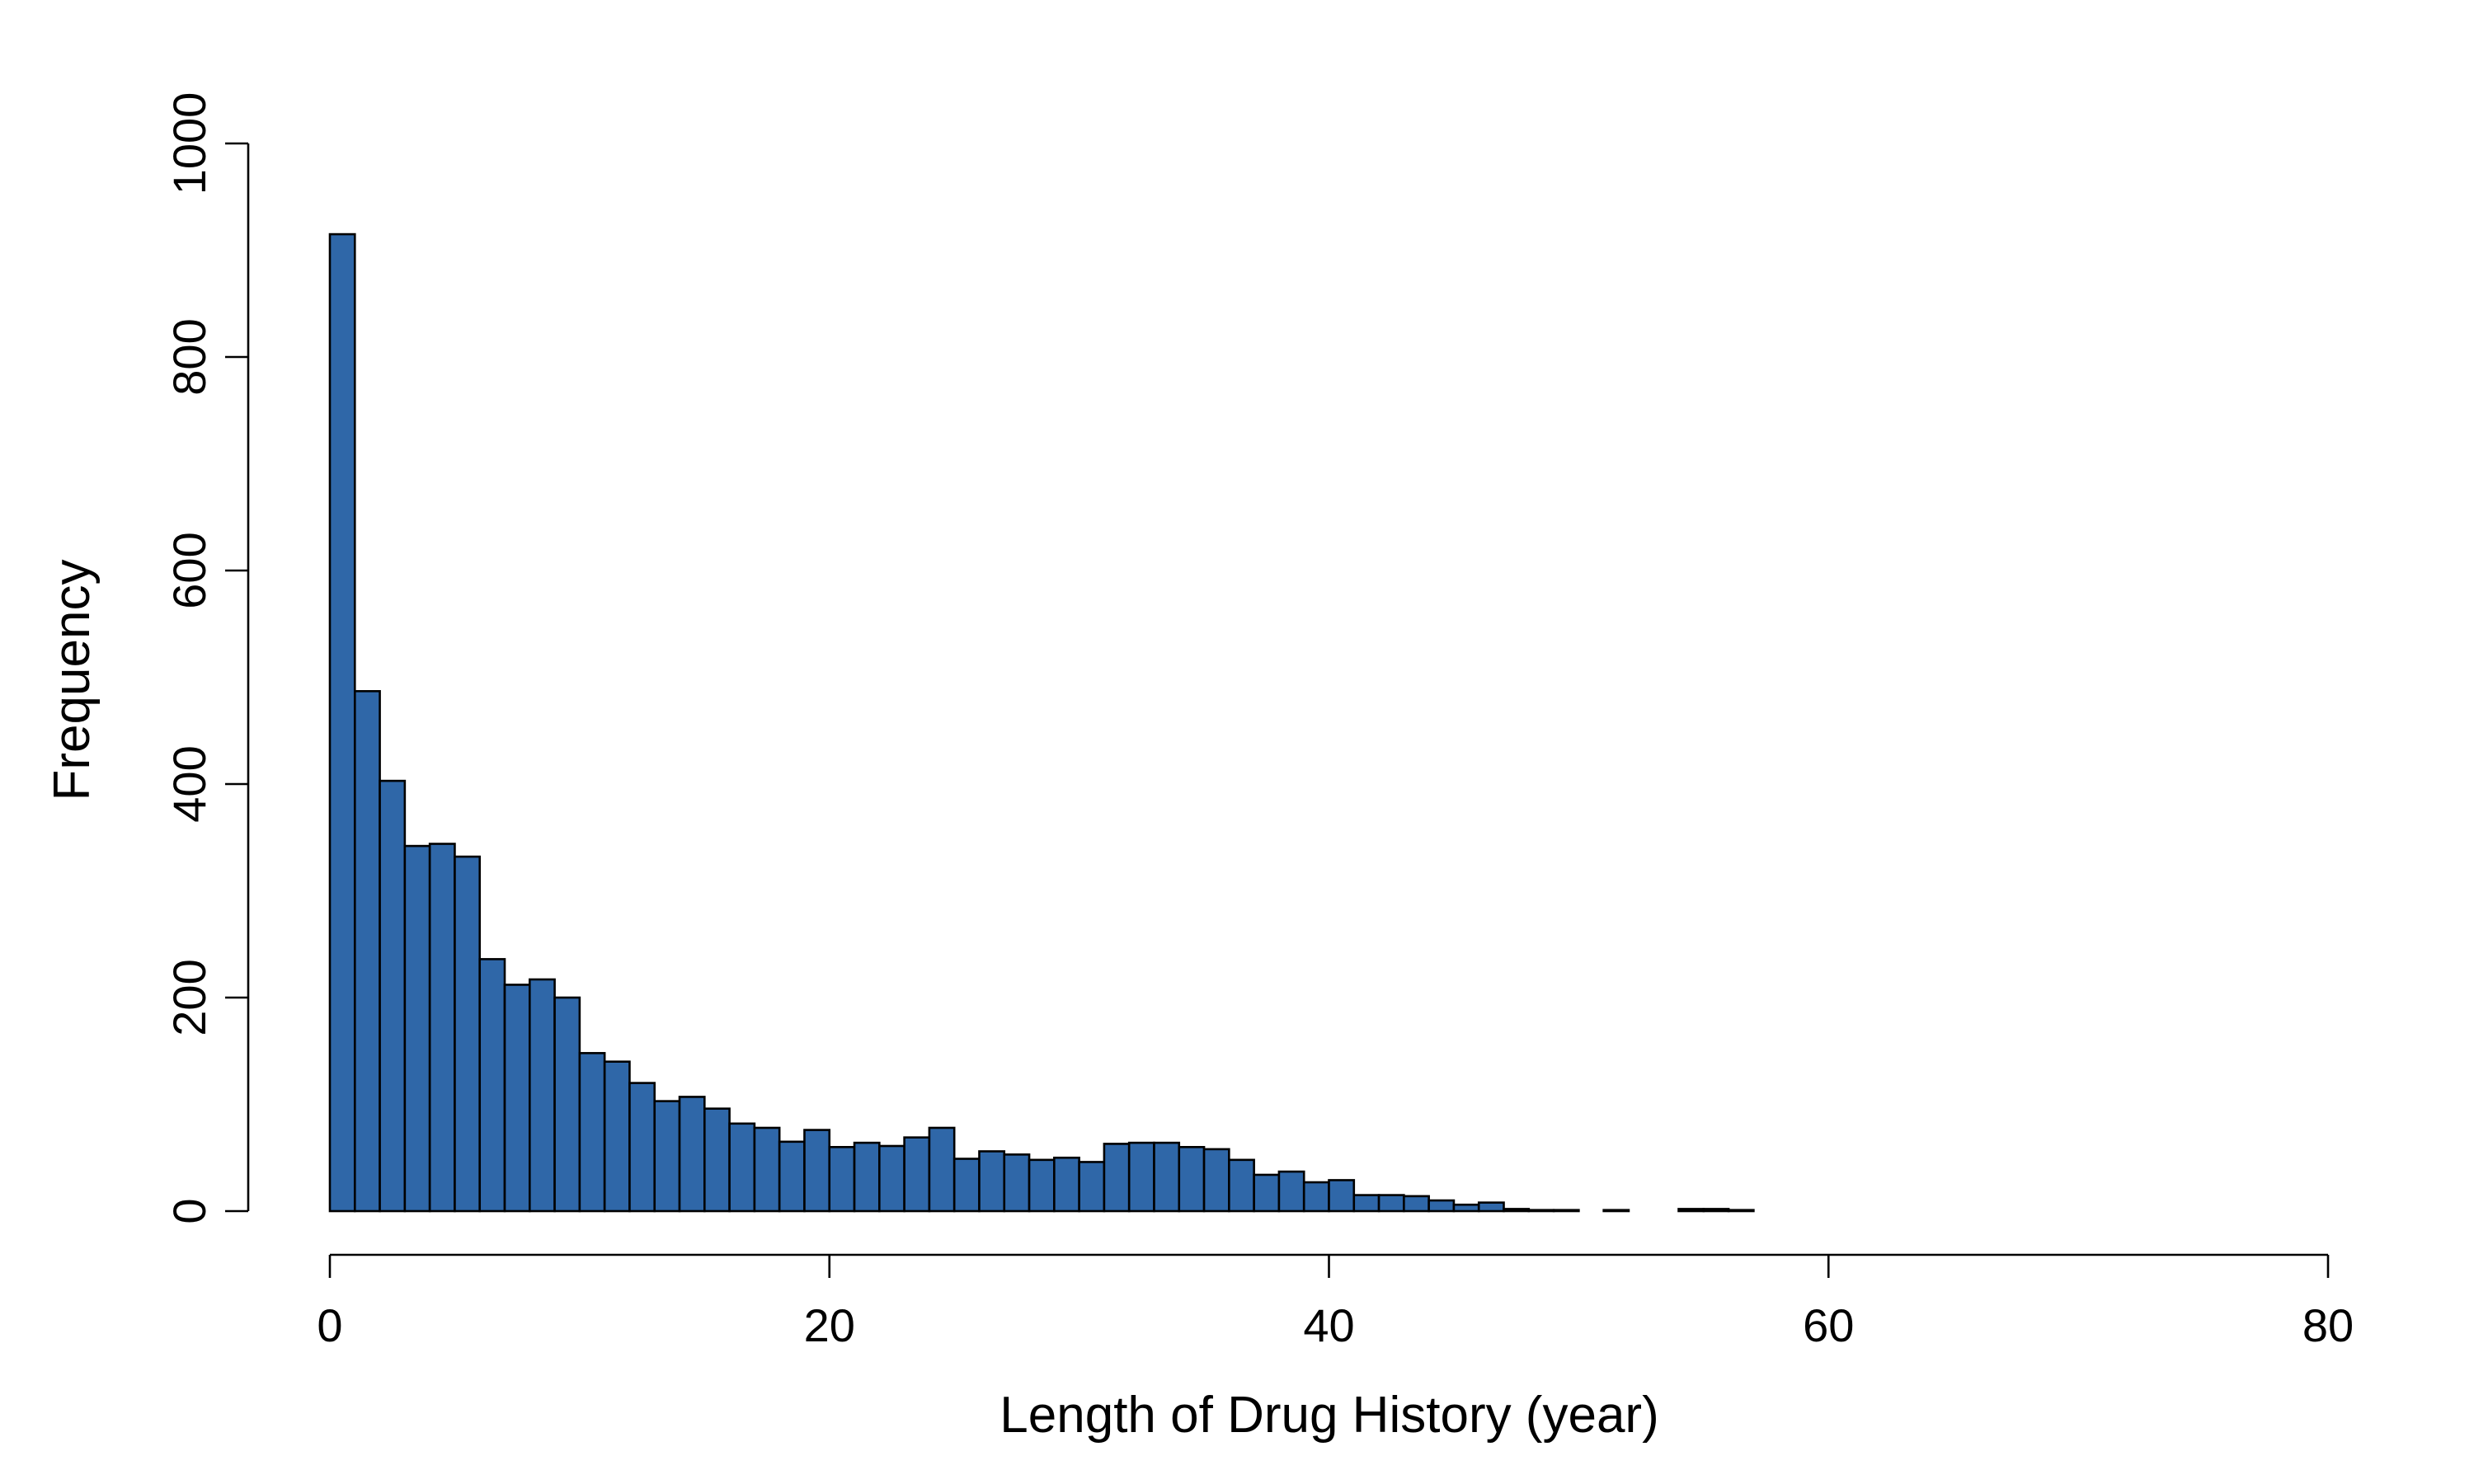 This screenshot has width=2474, height=1484. I want to click on y-axis: 0 200 400 600 800 1000, so click(206, 658).